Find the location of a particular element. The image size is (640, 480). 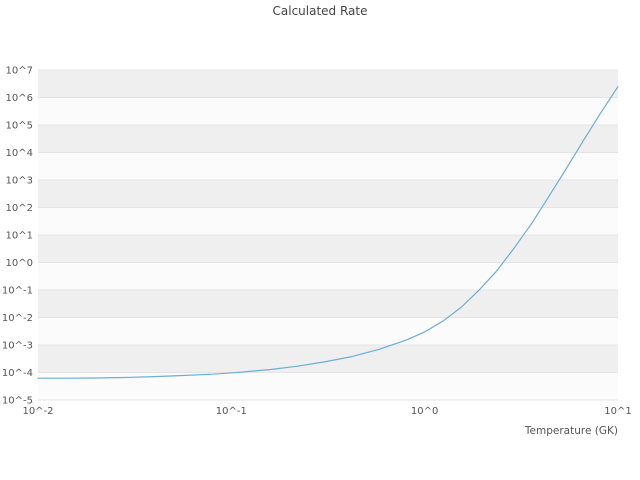

y-tick-label: 10^-3 is located at coordinates (17, 346).